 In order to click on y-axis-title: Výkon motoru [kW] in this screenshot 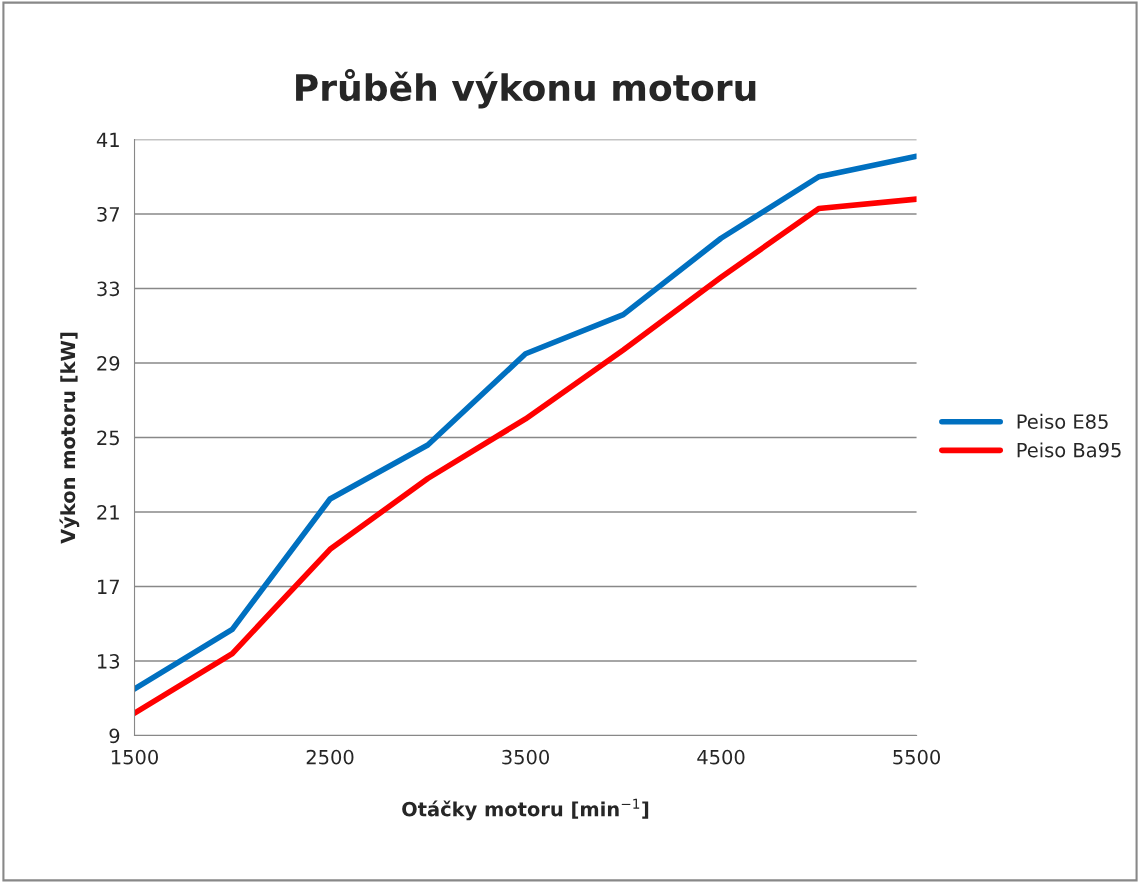, I will do `click(69, 438)`.